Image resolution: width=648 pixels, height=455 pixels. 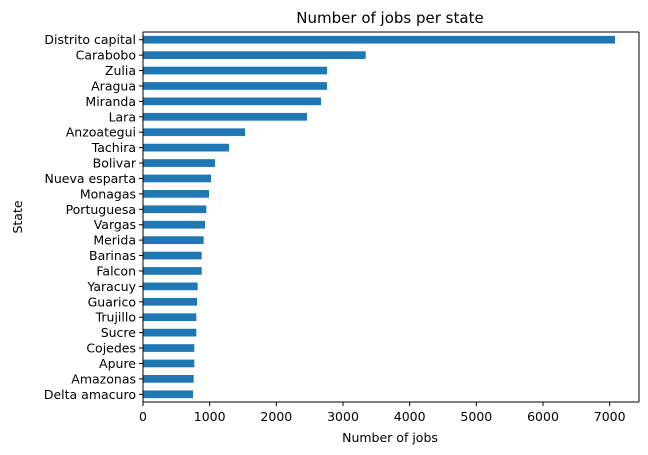 I want to click on y-tick-label: Bolivar, so click(x=115, y=163).